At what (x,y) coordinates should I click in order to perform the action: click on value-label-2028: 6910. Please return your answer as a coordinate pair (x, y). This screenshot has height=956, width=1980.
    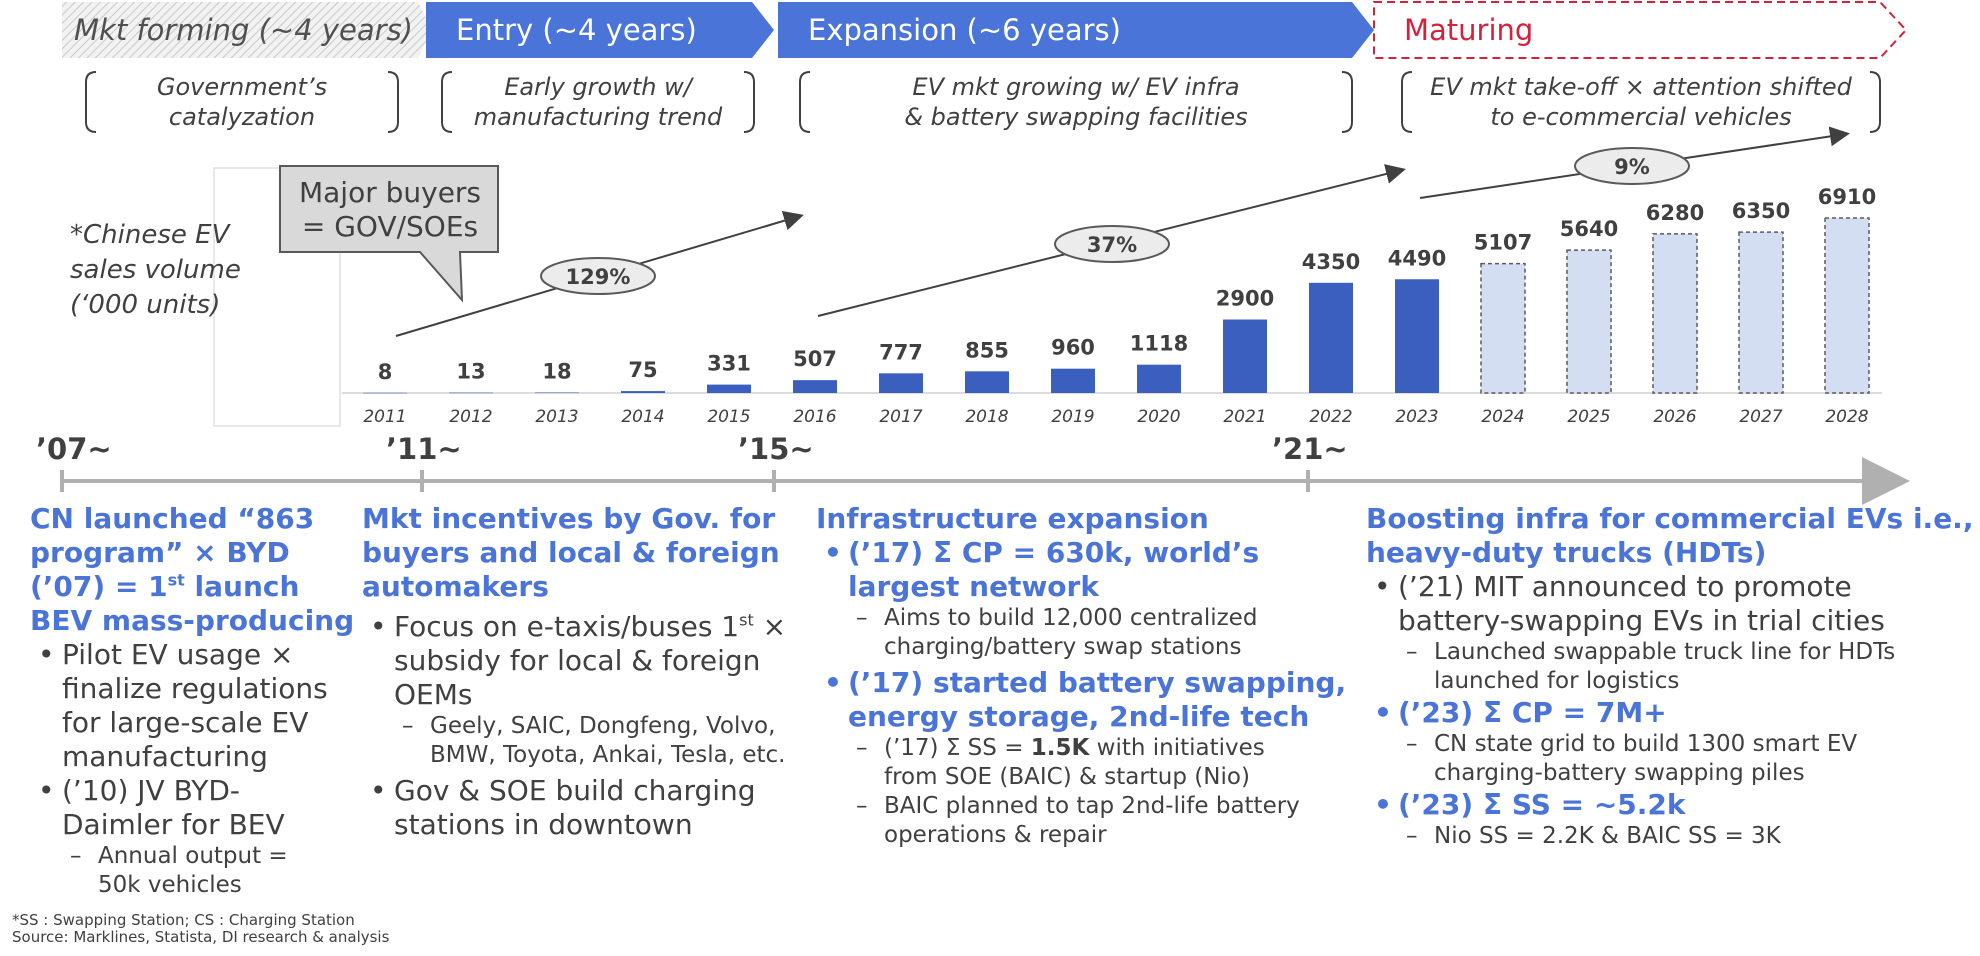
    Looking at the image, I should click on (1847, 197).